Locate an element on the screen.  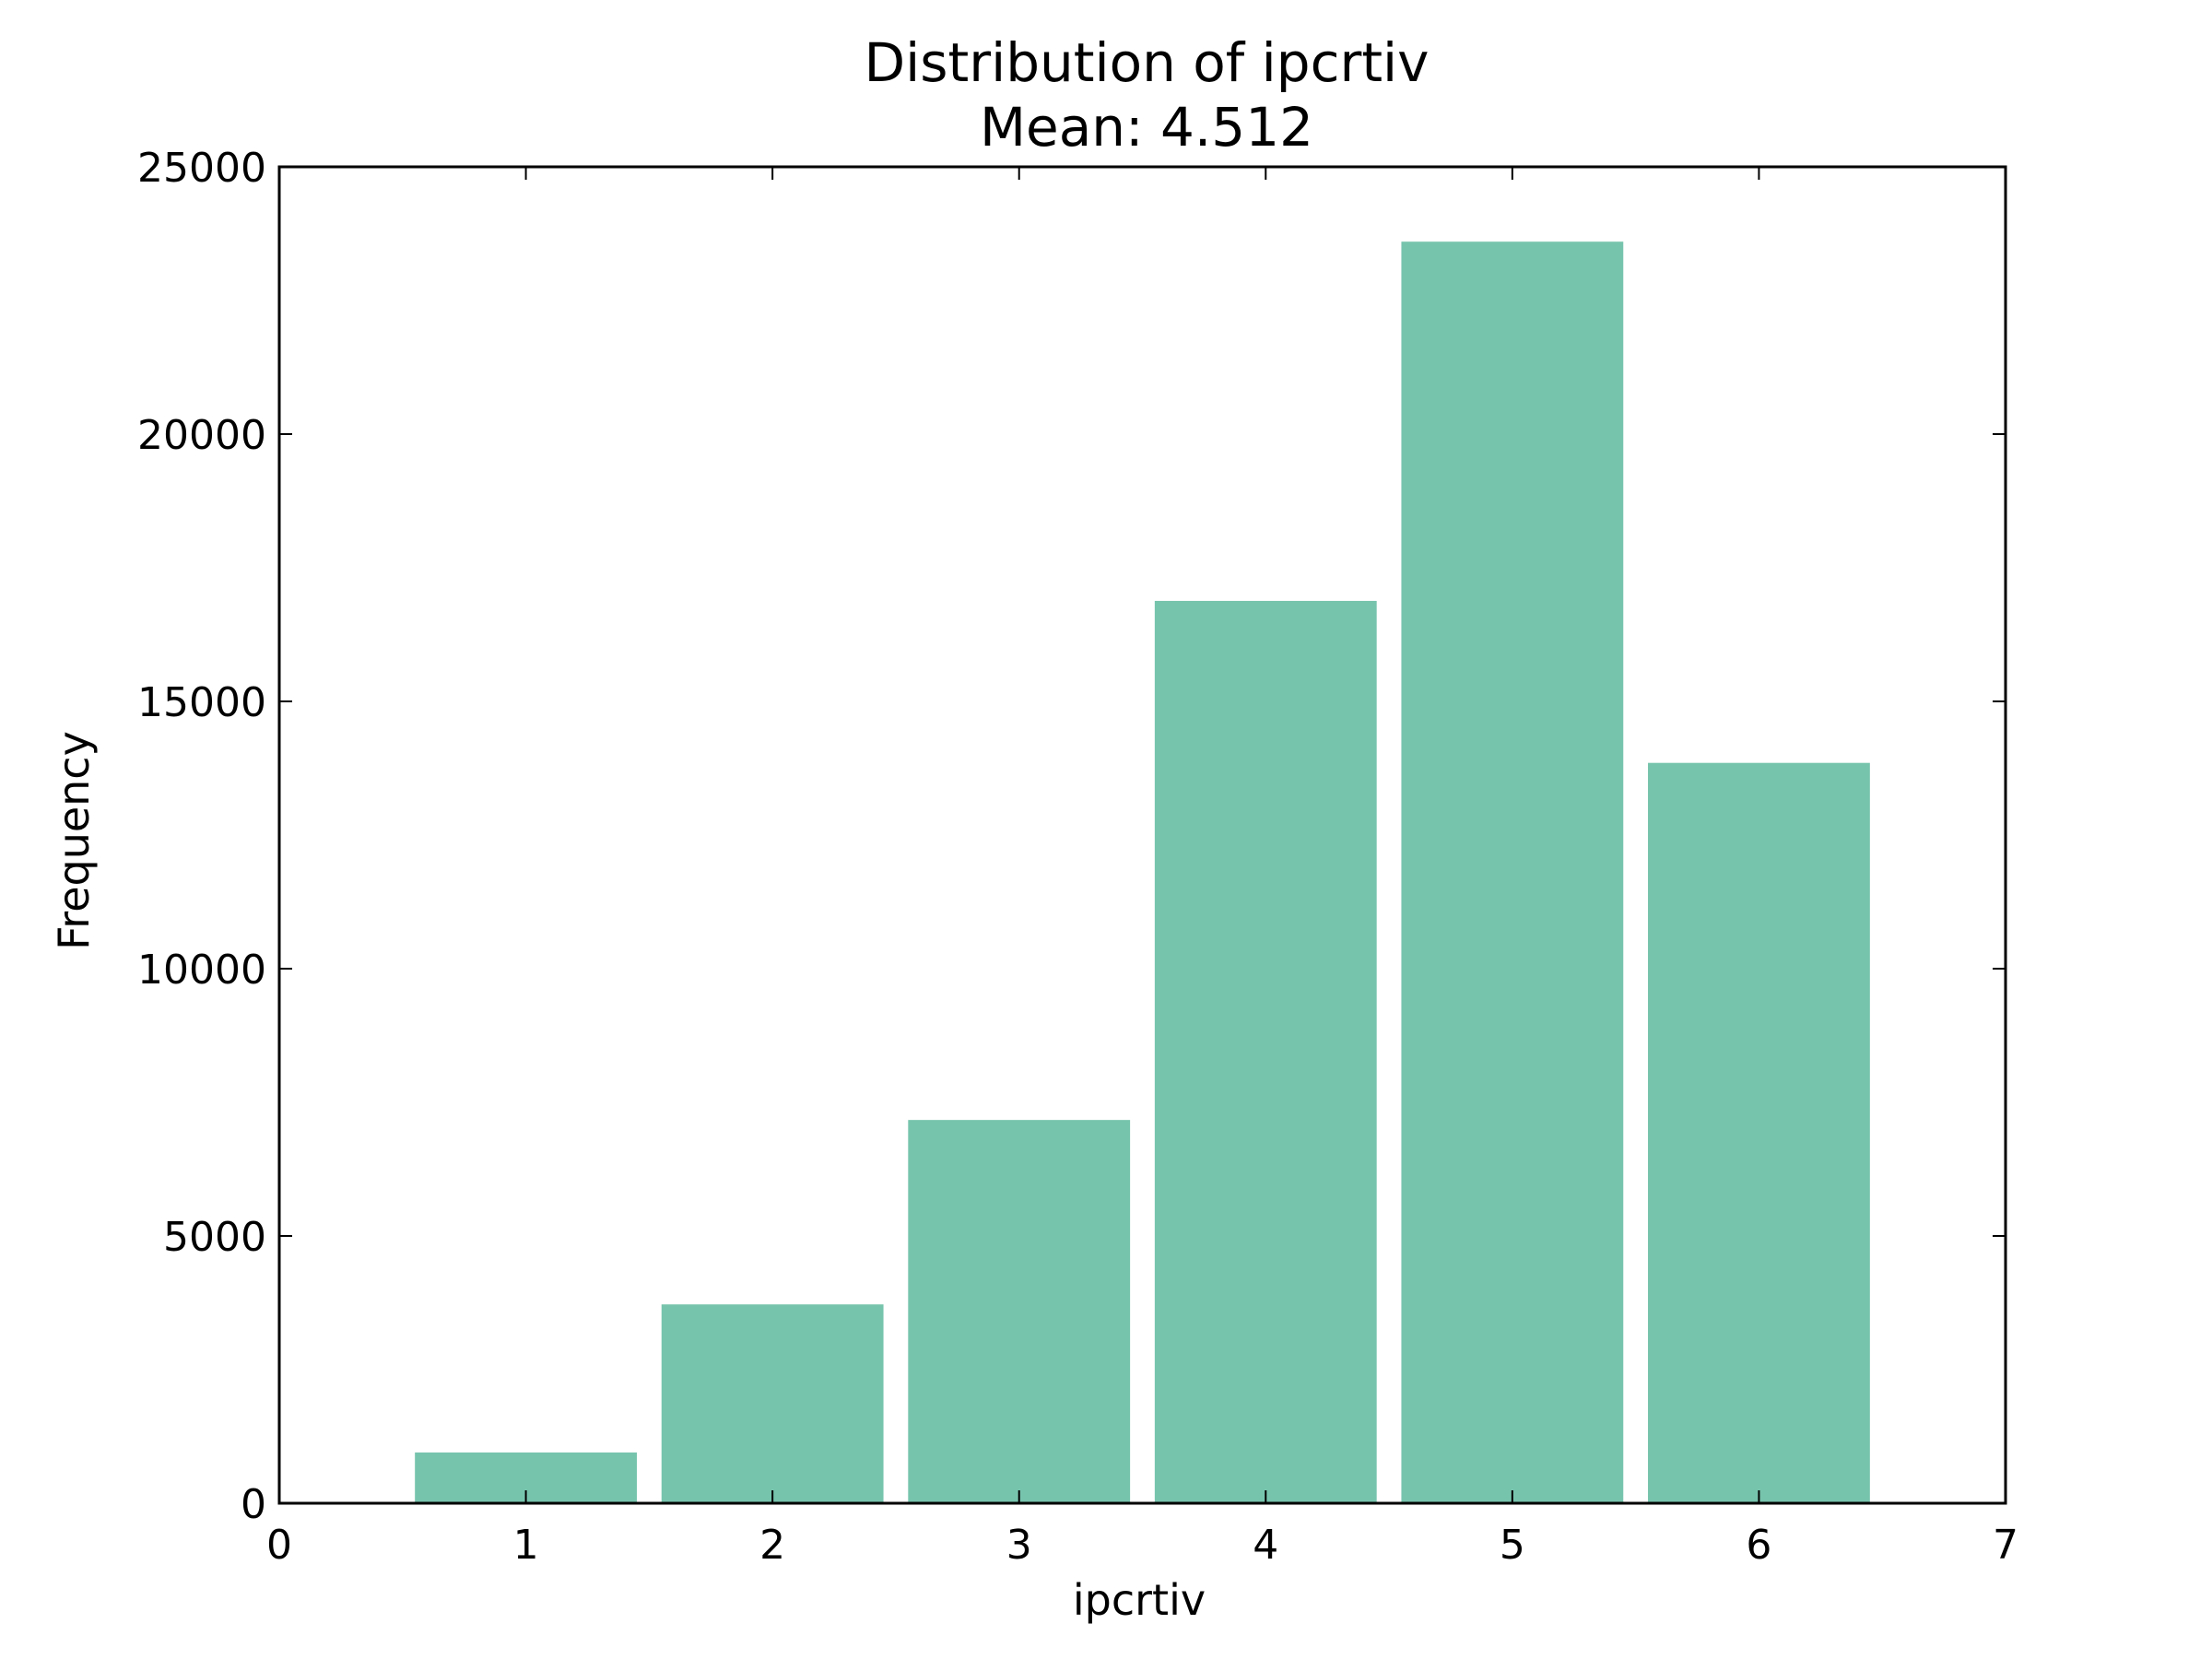
y-tick-label-10000: 10000 is located at coordinates (201, 970).